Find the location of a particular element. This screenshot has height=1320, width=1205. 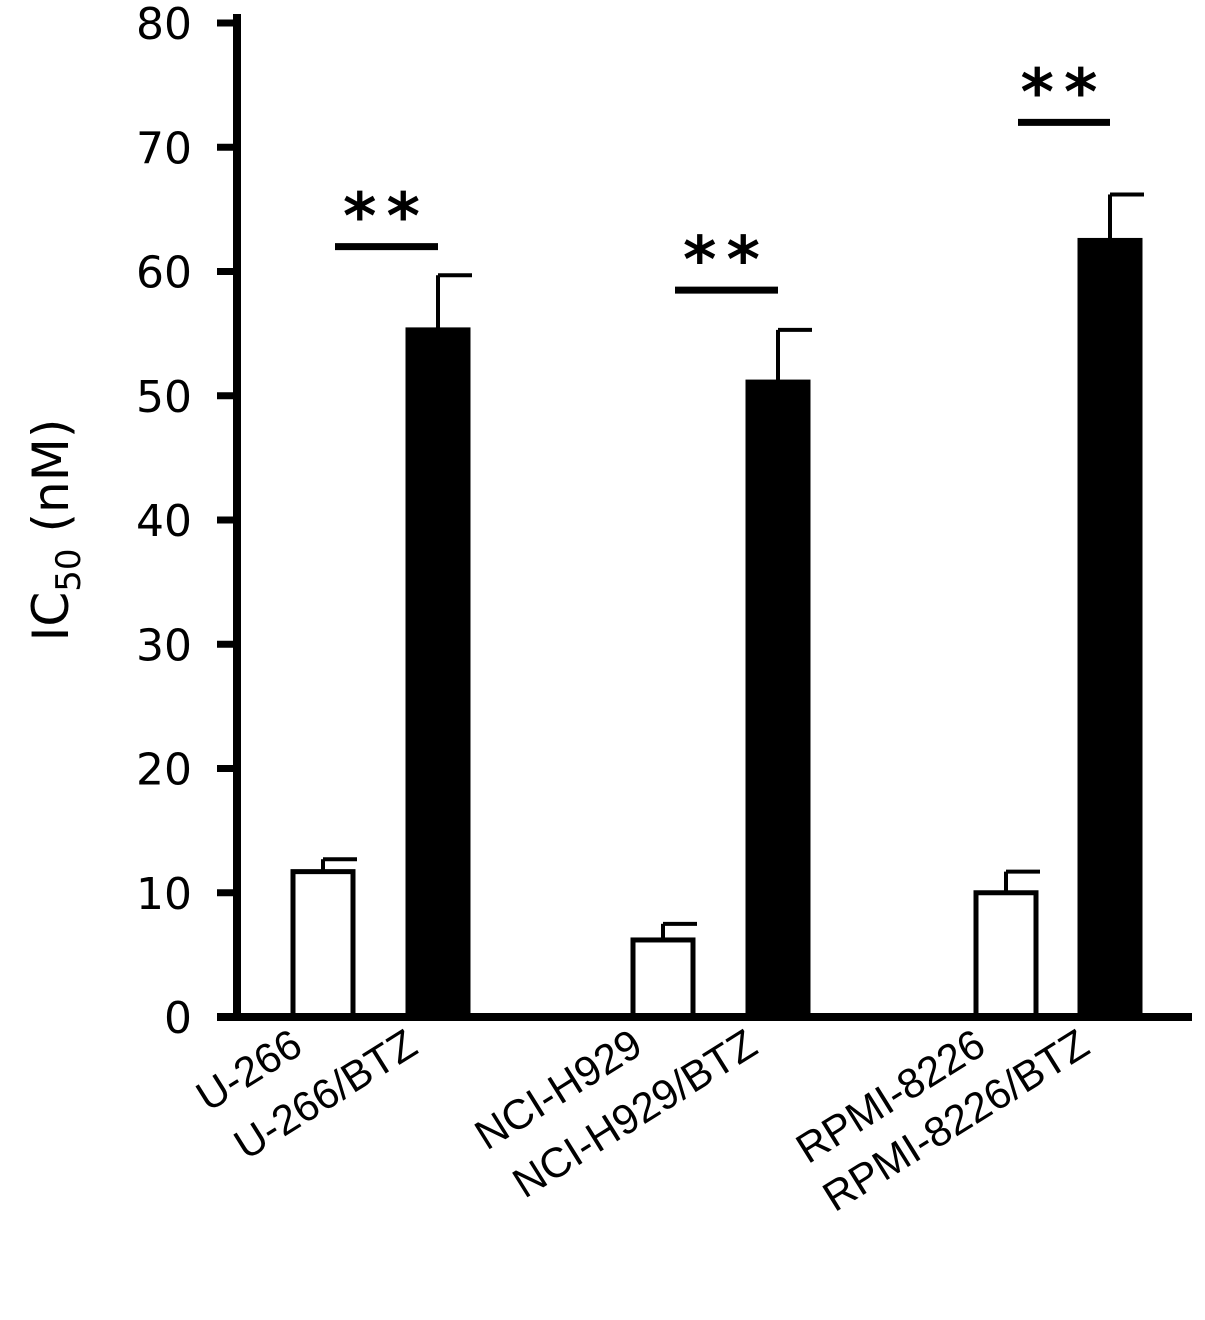

y-axis-label-unit: (nM) is located at coordinates (51, 476).